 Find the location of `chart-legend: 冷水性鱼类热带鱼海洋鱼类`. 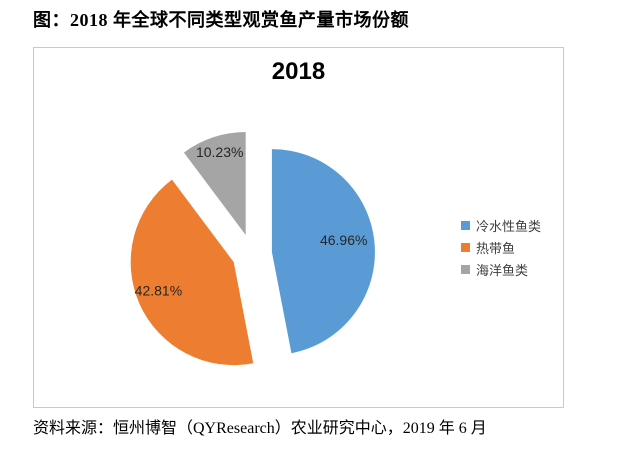

chart-legend: 冷水性鱼类热带鱼海洋鱼类 is located at coordinates (501, 247).